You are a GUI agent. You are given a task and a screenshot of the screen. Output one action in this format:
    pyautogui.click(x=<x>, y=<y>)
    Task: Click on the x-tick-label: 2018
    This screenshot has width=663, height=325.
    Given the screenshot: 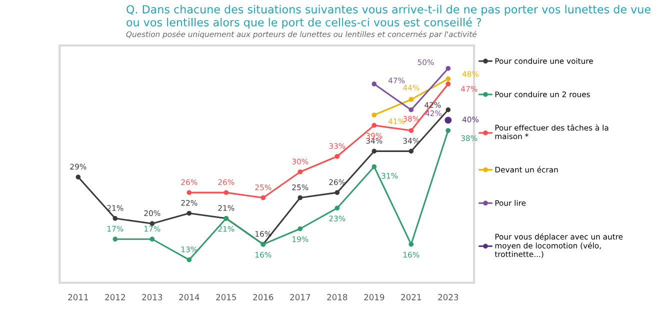 What is the action you would take?
    pyautogui.click(x=337, y=297)
    